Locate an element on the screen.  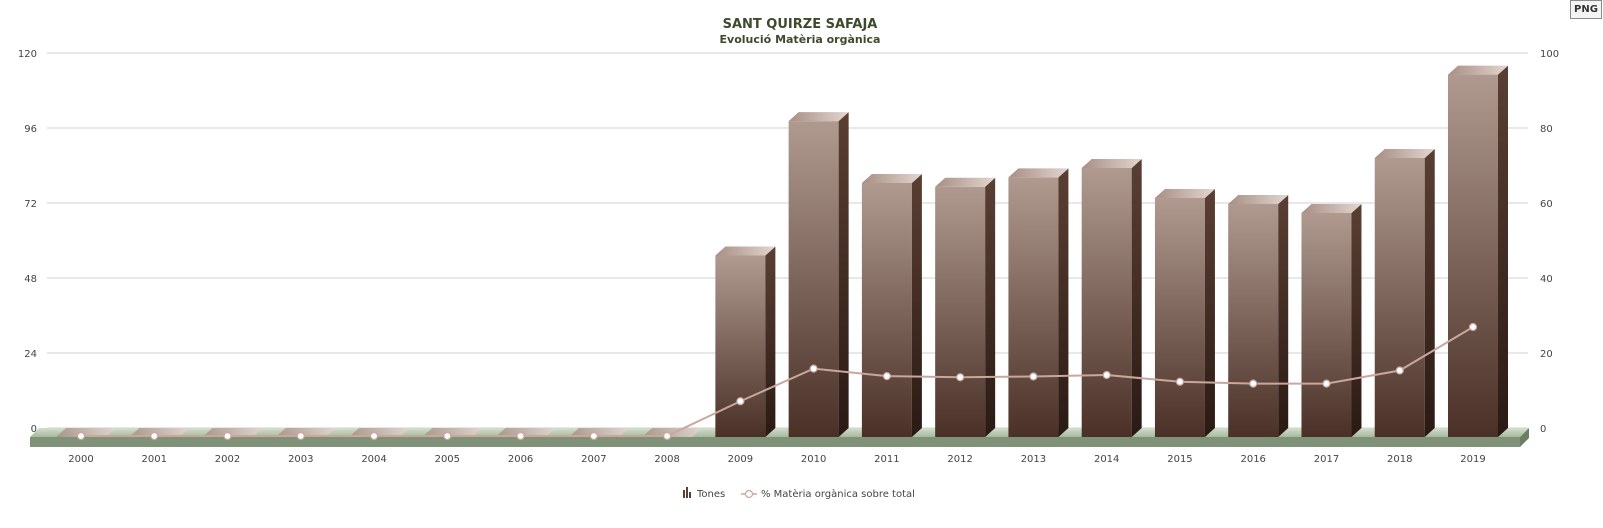
right-tick-label: 100 is located at coordinates (1549, 54).